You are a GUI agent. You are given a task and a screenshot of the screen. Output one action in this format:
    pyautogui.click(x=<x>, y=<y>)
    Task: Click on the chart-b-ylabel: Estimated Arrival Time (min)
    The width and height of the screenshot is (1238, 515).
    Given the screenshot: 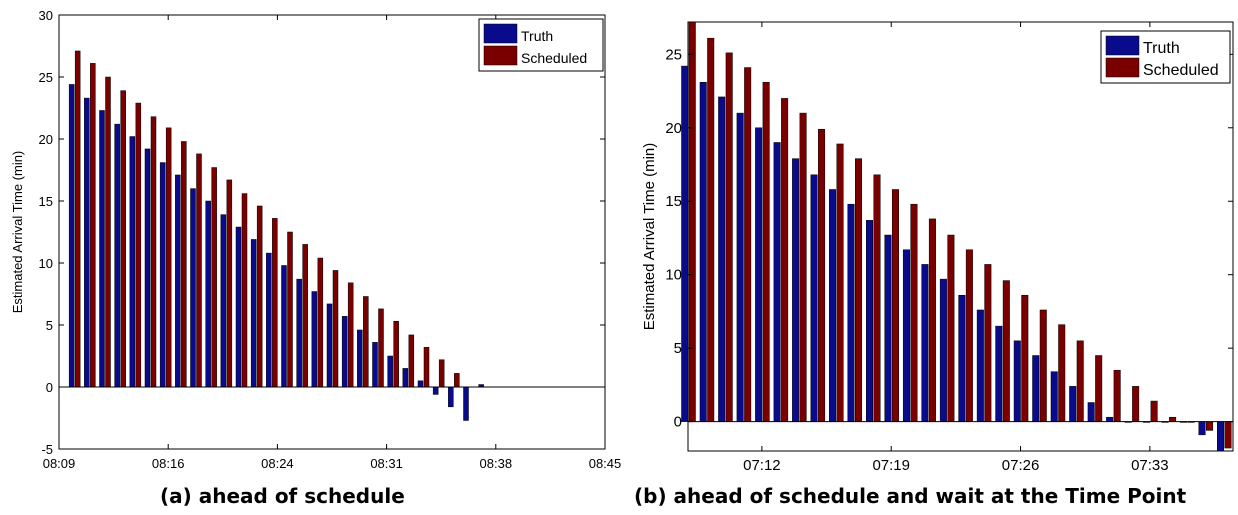 What is the action you would take?
    pyautogui.click(x=649, y=237)
    